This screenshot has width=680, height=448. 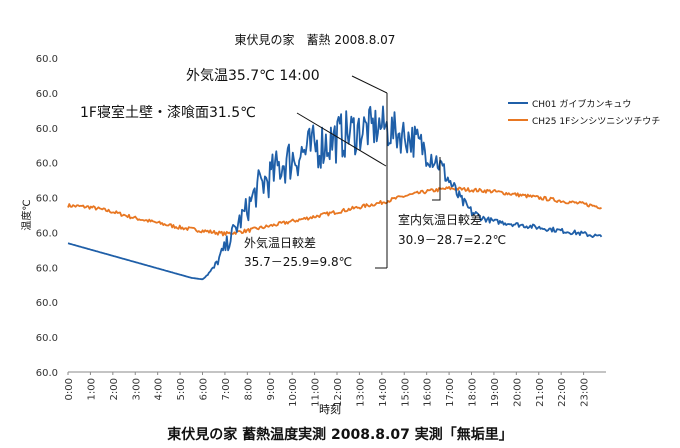 What do you see at coordinates (368, 172) in the screenshot?
I see `annotations` at bounding box center [368, 172].